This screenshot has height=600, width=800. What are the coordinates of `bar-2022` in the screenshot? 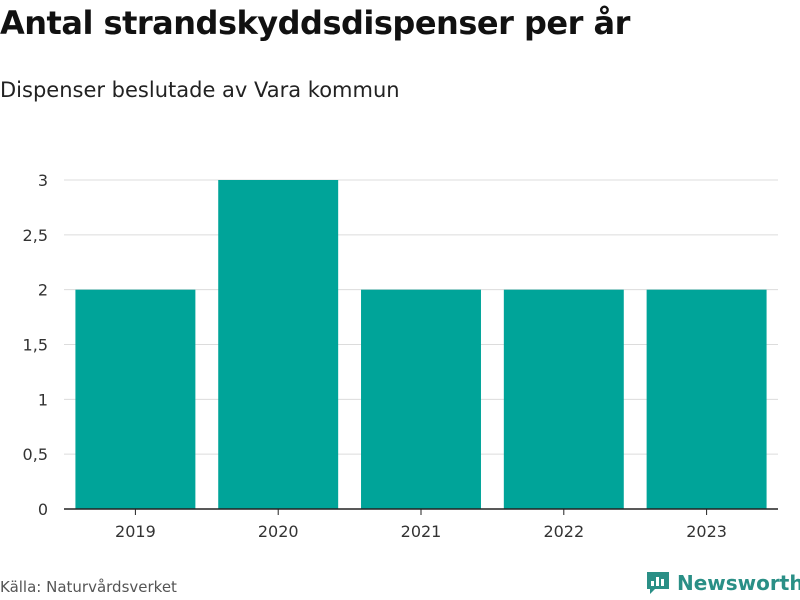 It's located at (563, 399).